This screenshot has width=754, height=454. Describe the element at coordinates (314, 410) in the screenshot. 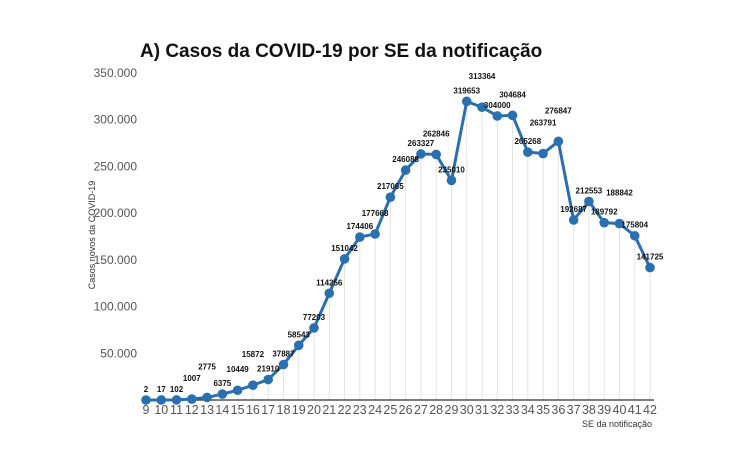

I see `x-tick-label: 20` at that location.